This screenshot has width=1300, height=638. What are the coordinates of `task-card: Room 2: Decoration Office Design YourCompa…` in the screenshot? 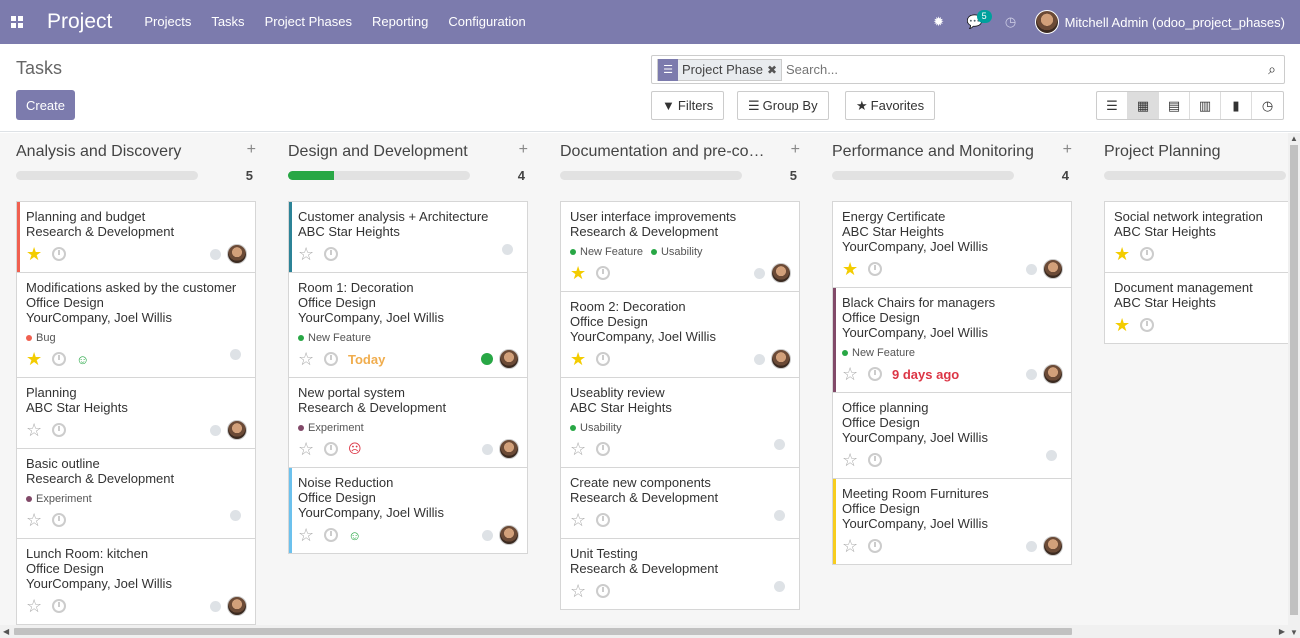 It's located at (680, 335).